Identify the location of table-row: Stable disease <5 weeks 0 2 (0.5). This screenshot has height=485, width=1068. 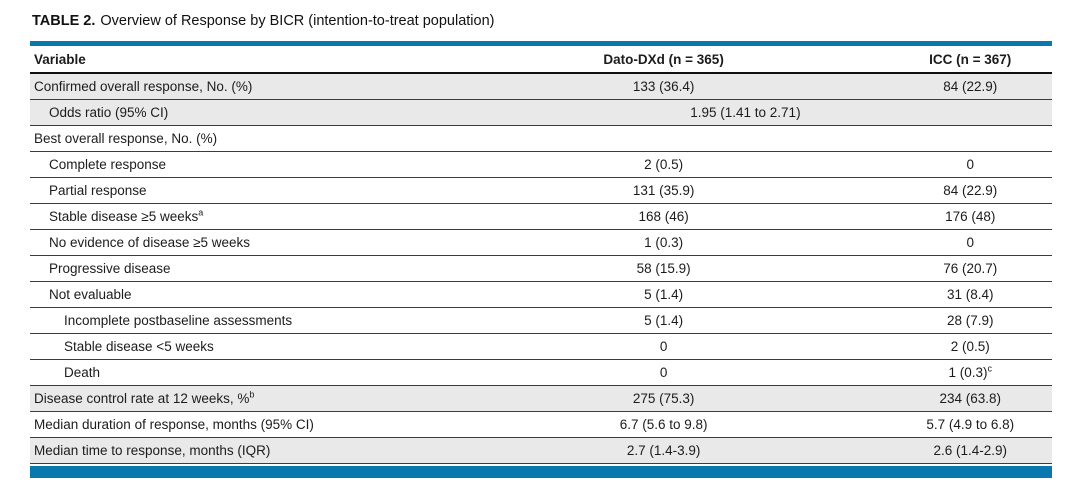
(541, 346).